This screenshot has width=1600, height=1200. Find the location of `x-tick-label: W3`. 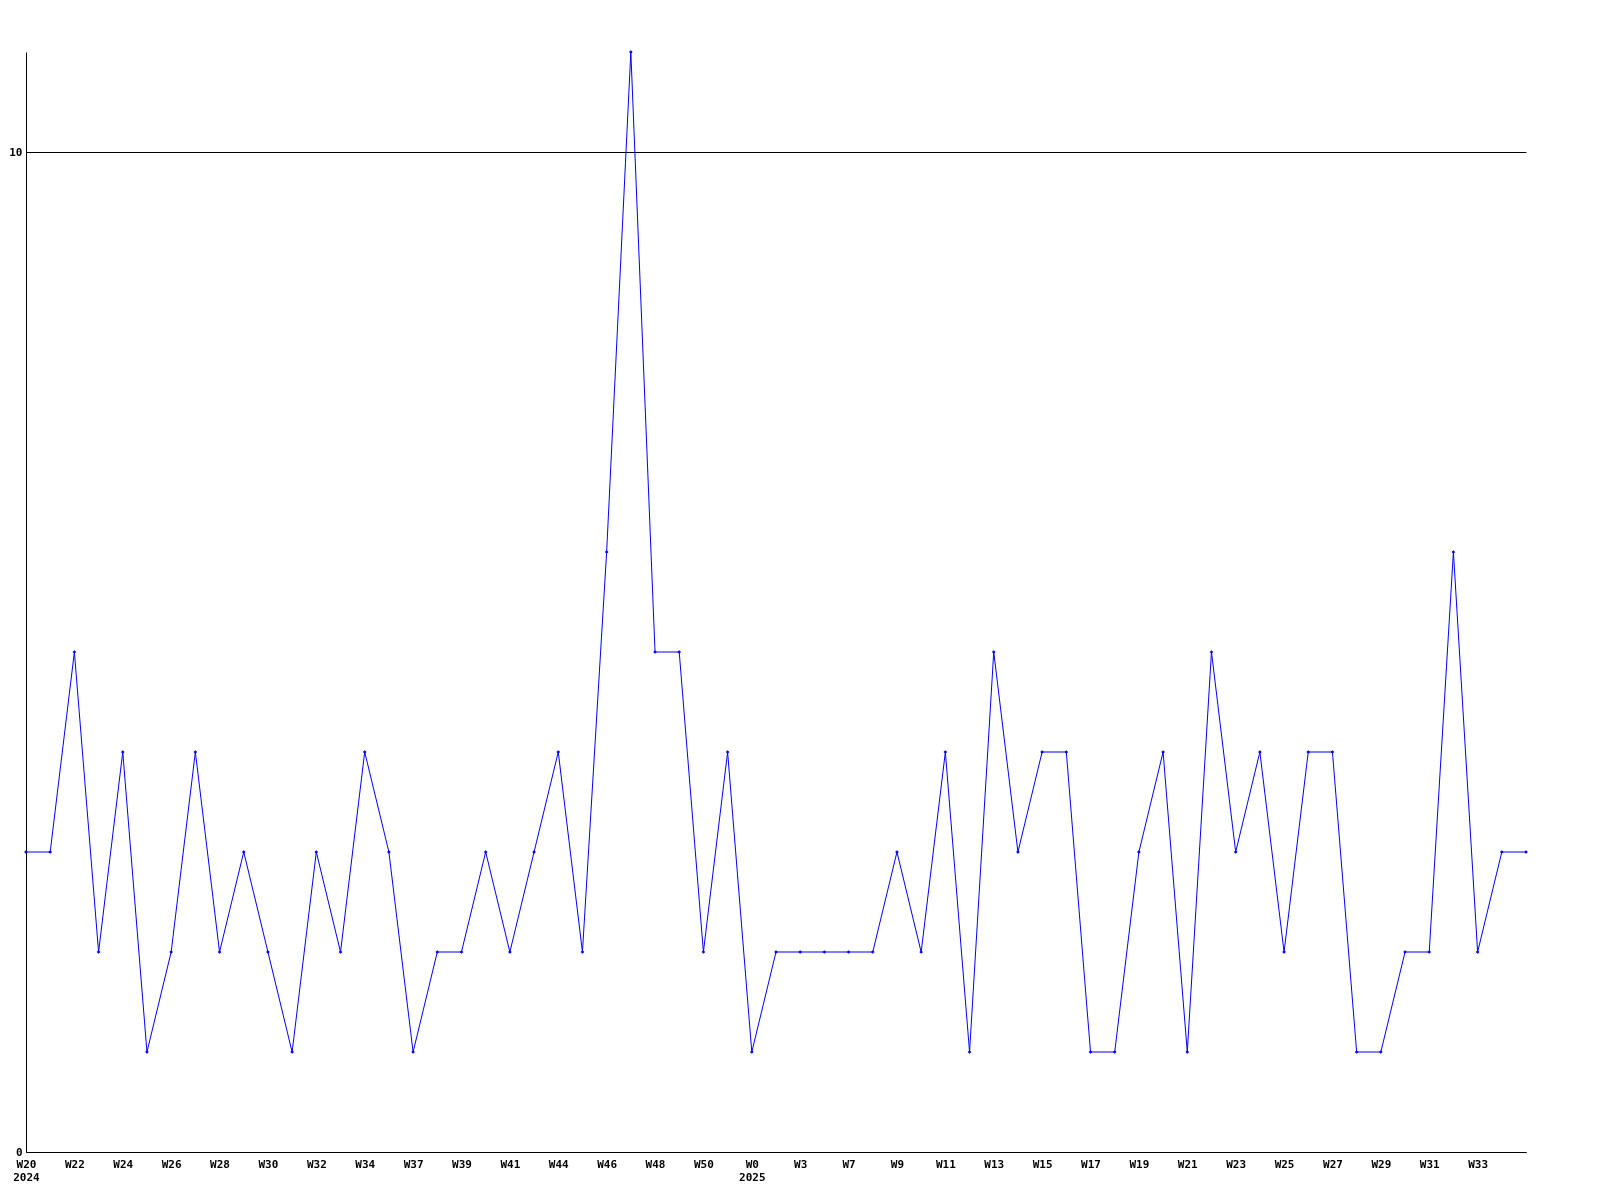

x-tick-label: W3 is located at coordinates (801, 1164).